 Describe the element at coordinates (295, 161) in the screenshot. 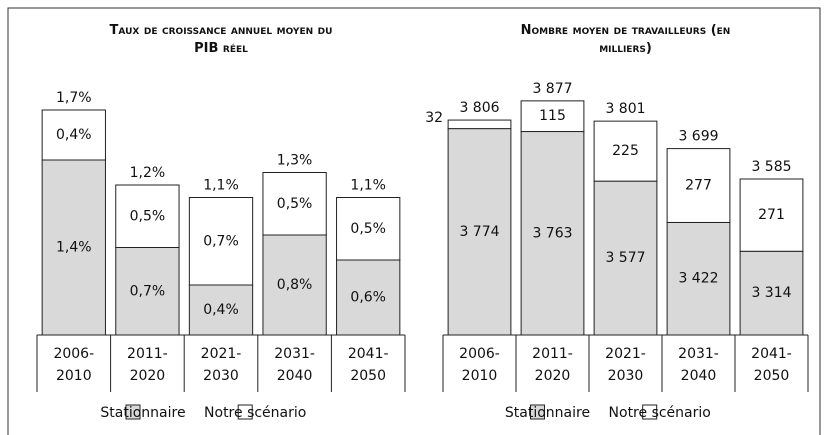

I see `total-label: 1,3%` at that location.